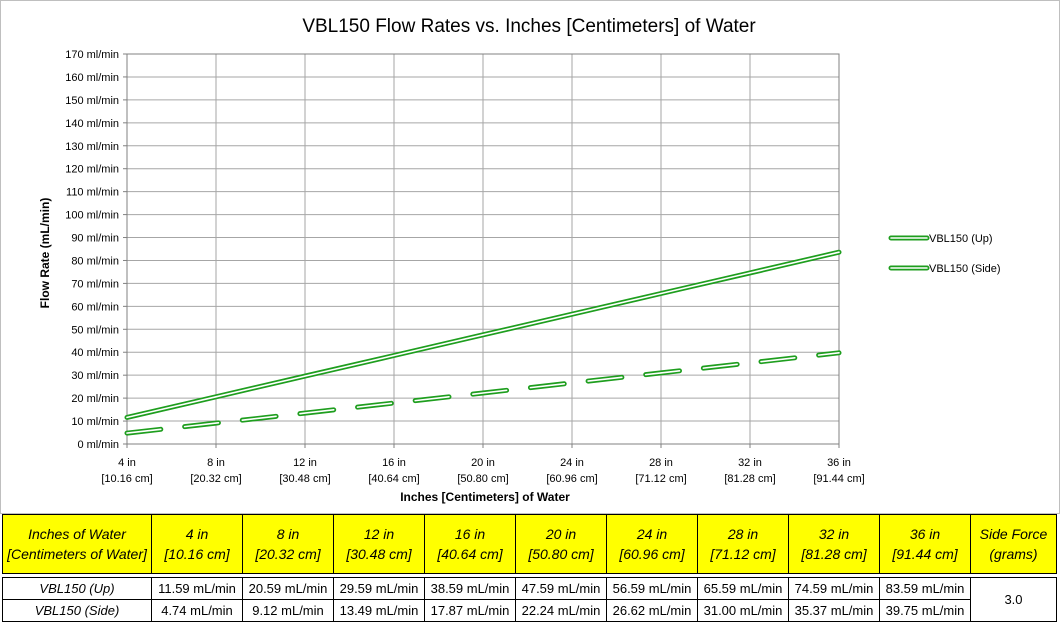  What do you see at coordinates (77, 588) in the screenshot?
I see `row-label: VBL150 (Up)` at bounding box center [77, 588].